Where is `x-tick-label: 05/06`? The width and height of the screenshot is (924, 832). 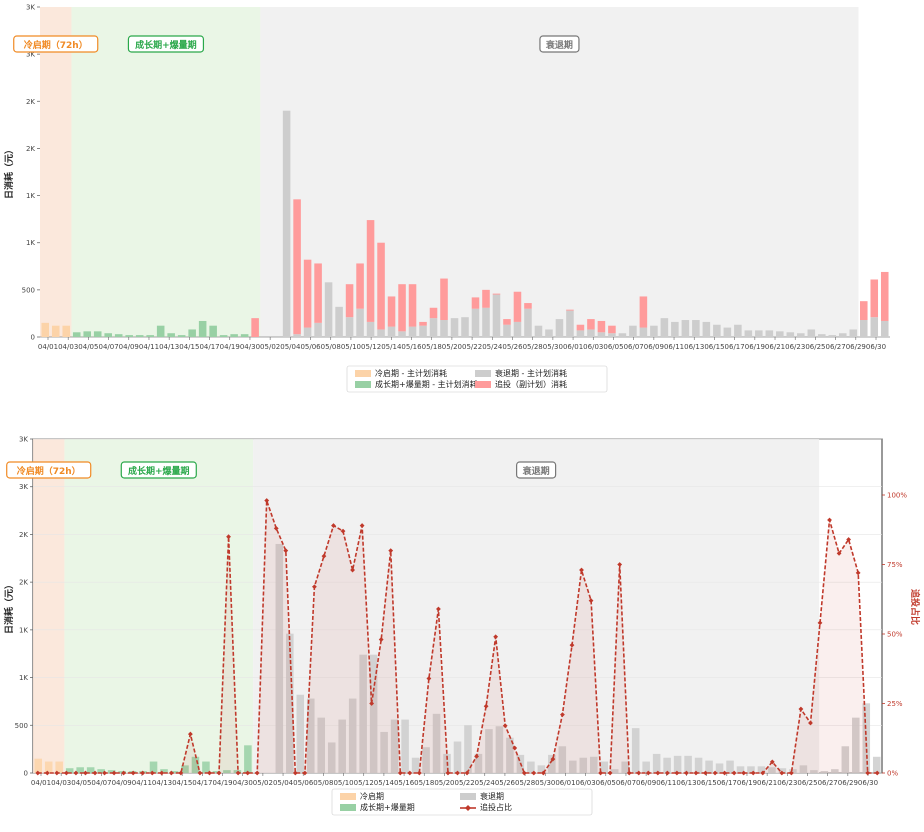
x-tick-label: 05/06 is located at coordinates (310, 347).